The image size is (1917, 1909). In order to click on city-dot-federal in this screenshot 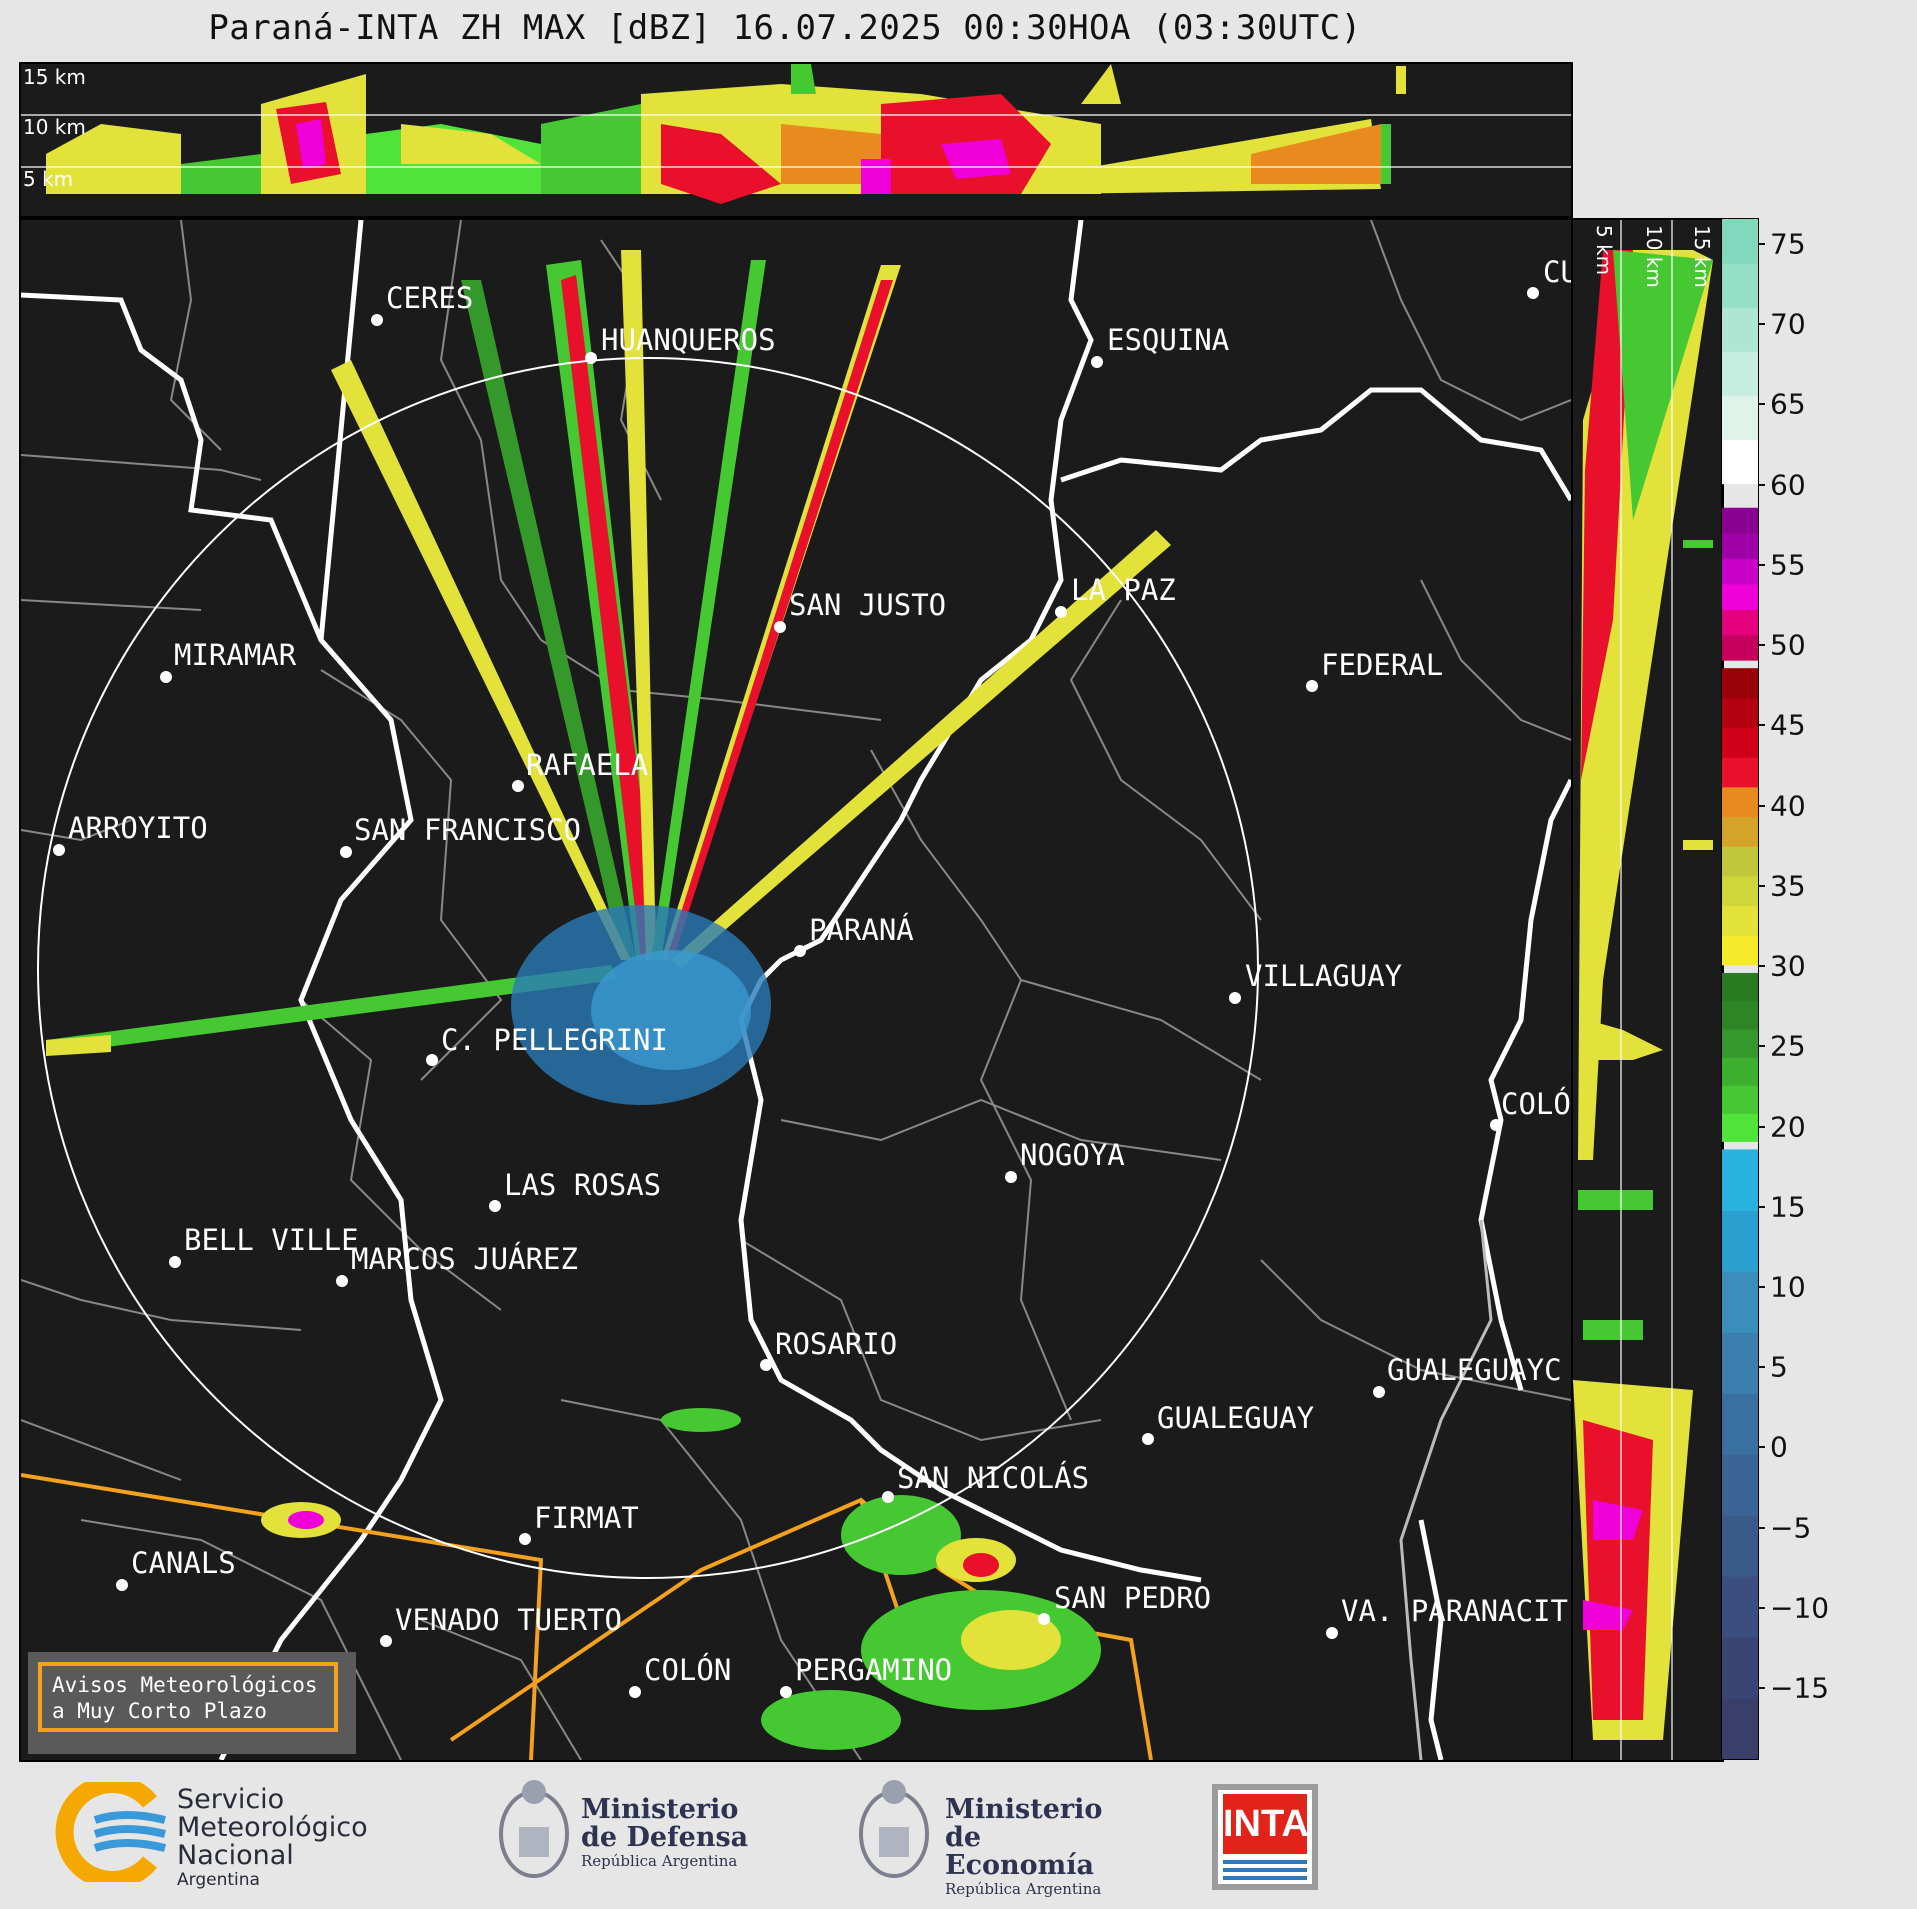, I will do `click(1312, 686)`.